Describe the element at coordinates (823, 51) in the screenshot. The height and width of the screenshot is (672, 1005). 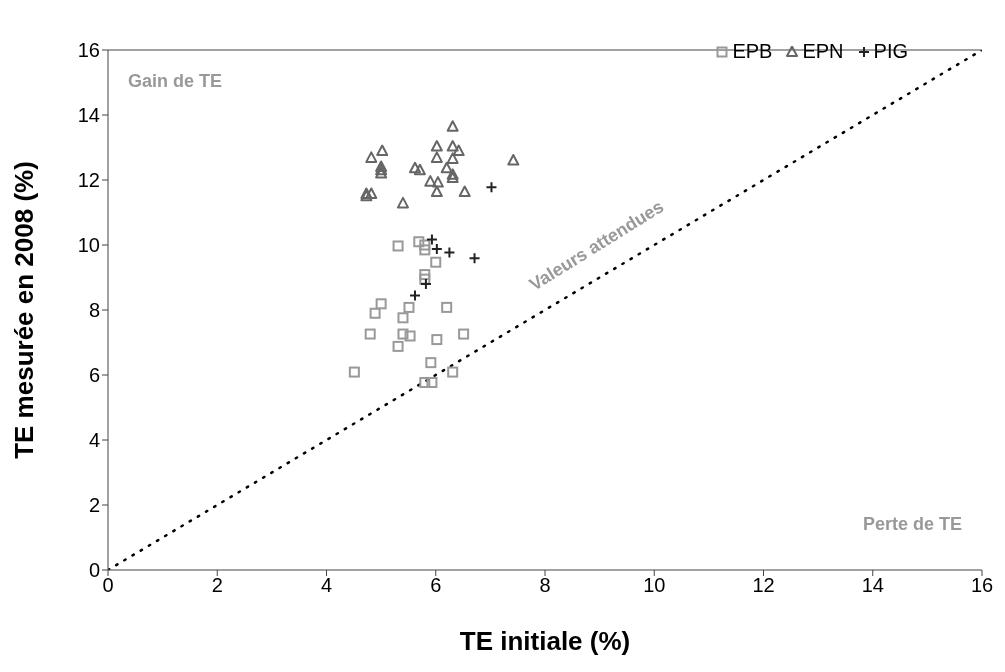
I see `legend-label: EPN` at that location.